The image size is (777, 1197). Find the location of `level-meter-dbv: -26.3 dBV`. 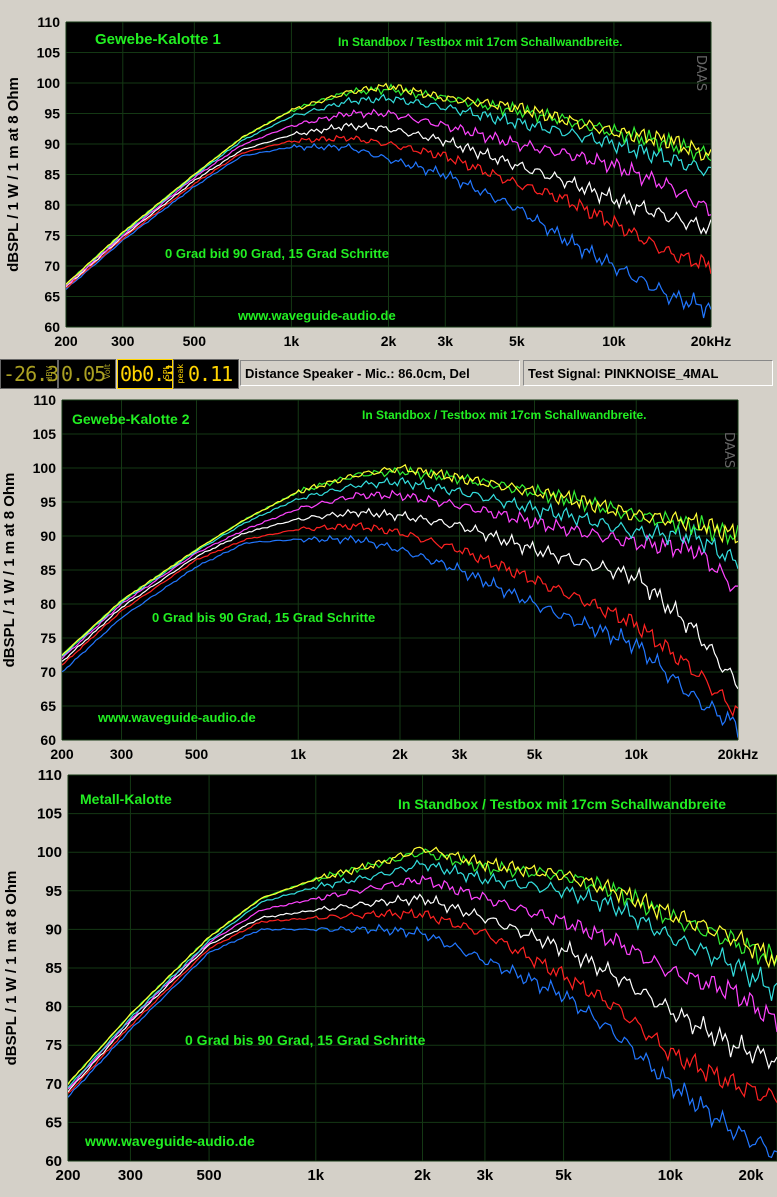

level-meter-dbv: -26.3 dBV is located at coordinates (29, 374).